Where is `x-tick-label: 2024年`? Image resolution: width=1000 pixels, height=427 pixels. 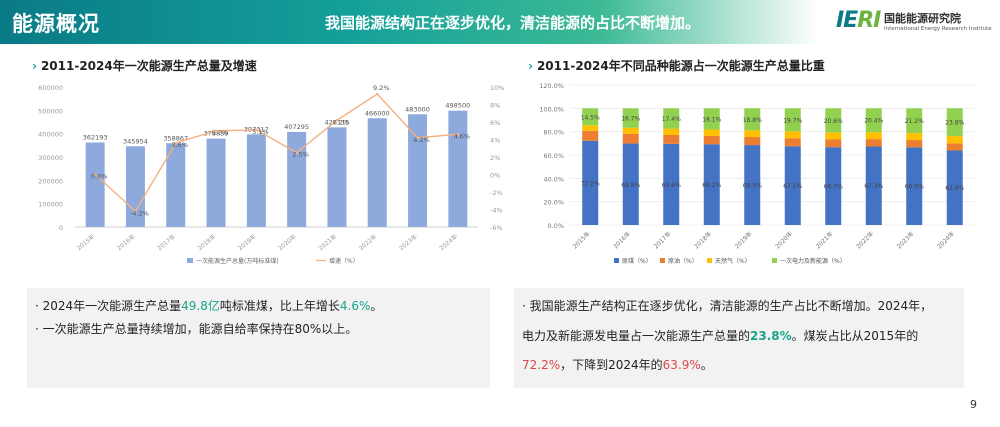
x-tick-label: 2024年 is located at coordinates (945, 240).